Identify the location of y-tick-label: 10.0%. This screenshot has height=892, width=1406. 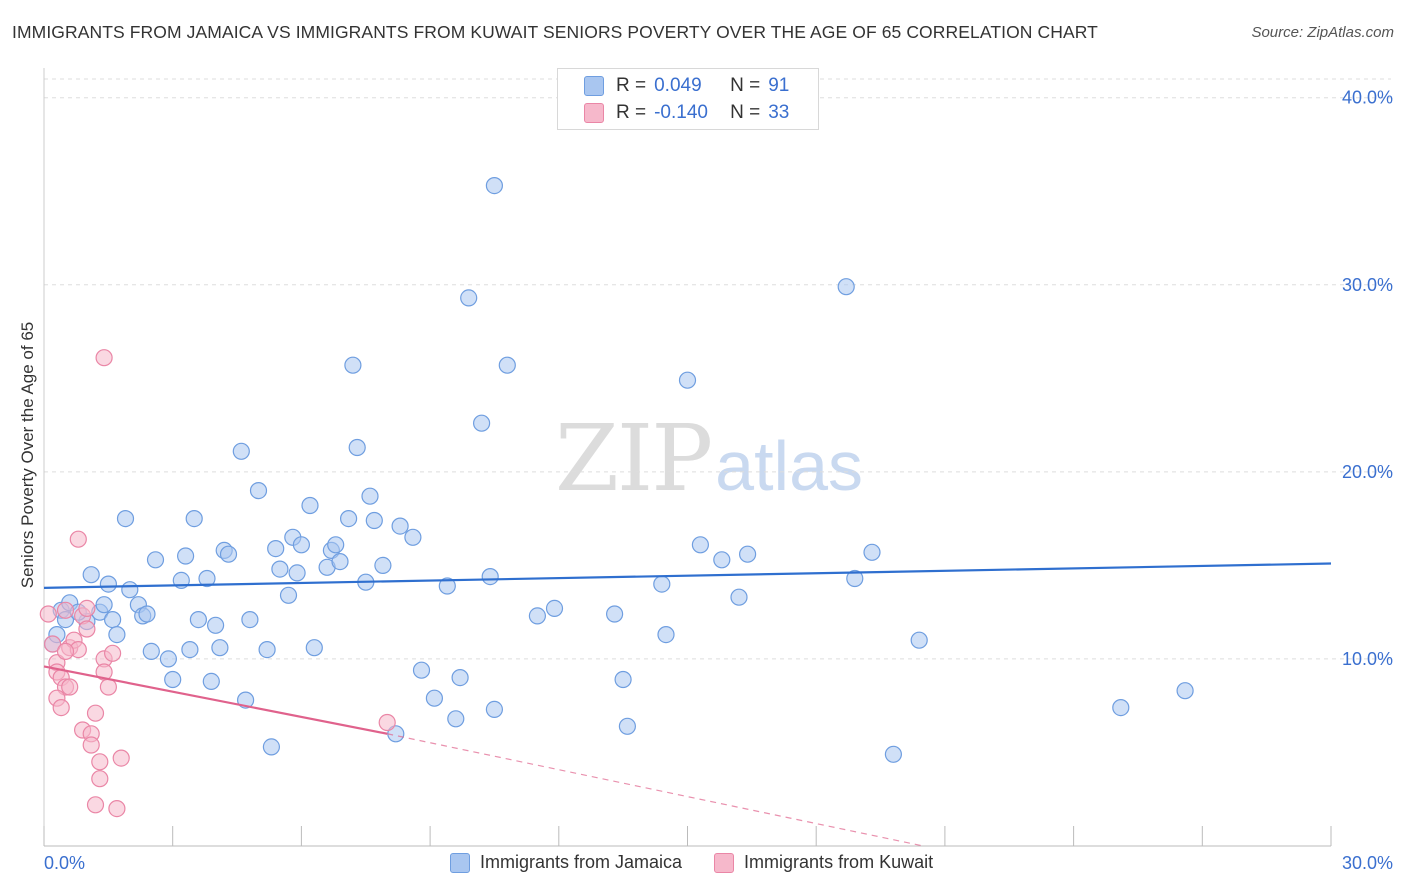
(1367, 659).